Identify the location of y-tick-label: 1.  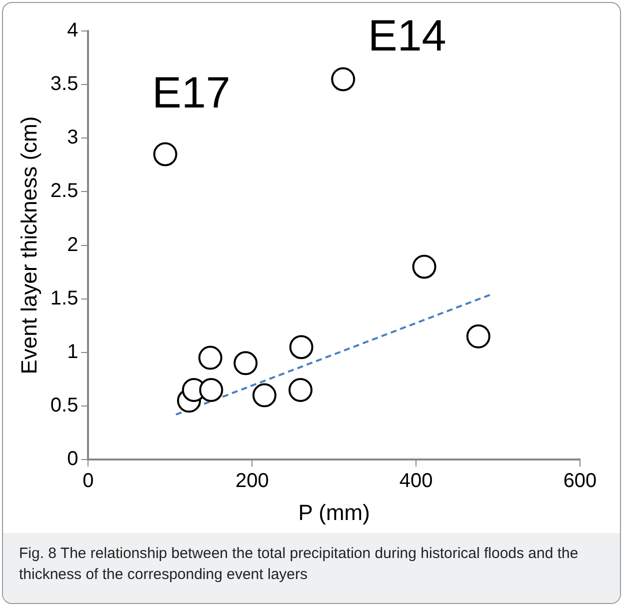
(72, 351).